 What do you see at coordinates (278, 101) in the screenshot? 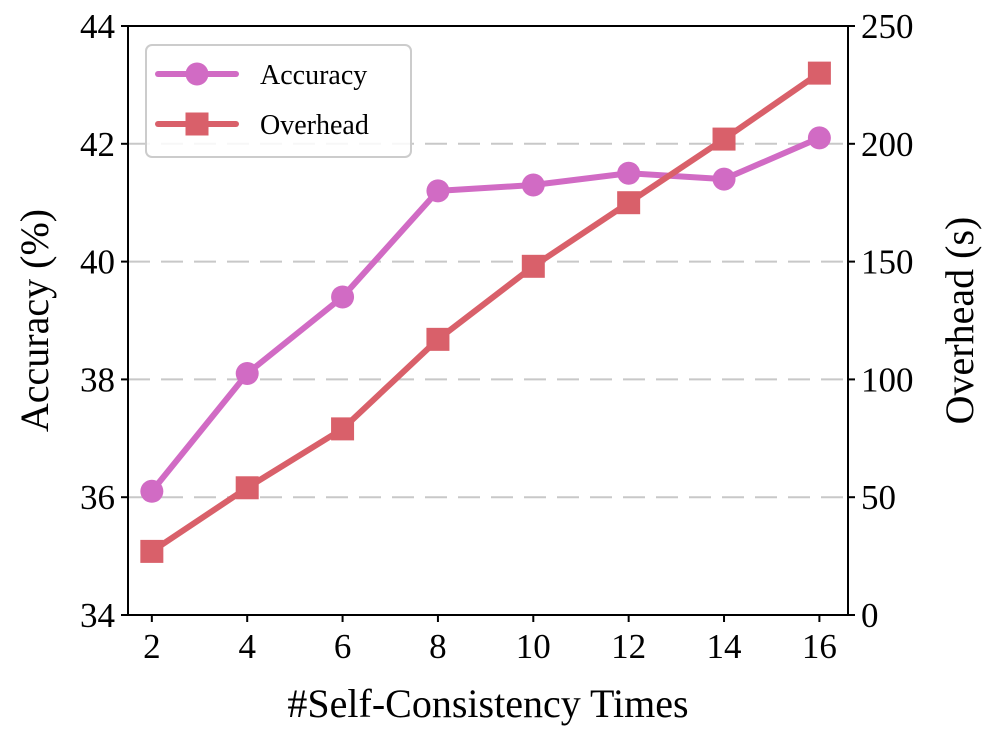
I see `legend: Accuracy Overhead` at bounding box center [278, 101].